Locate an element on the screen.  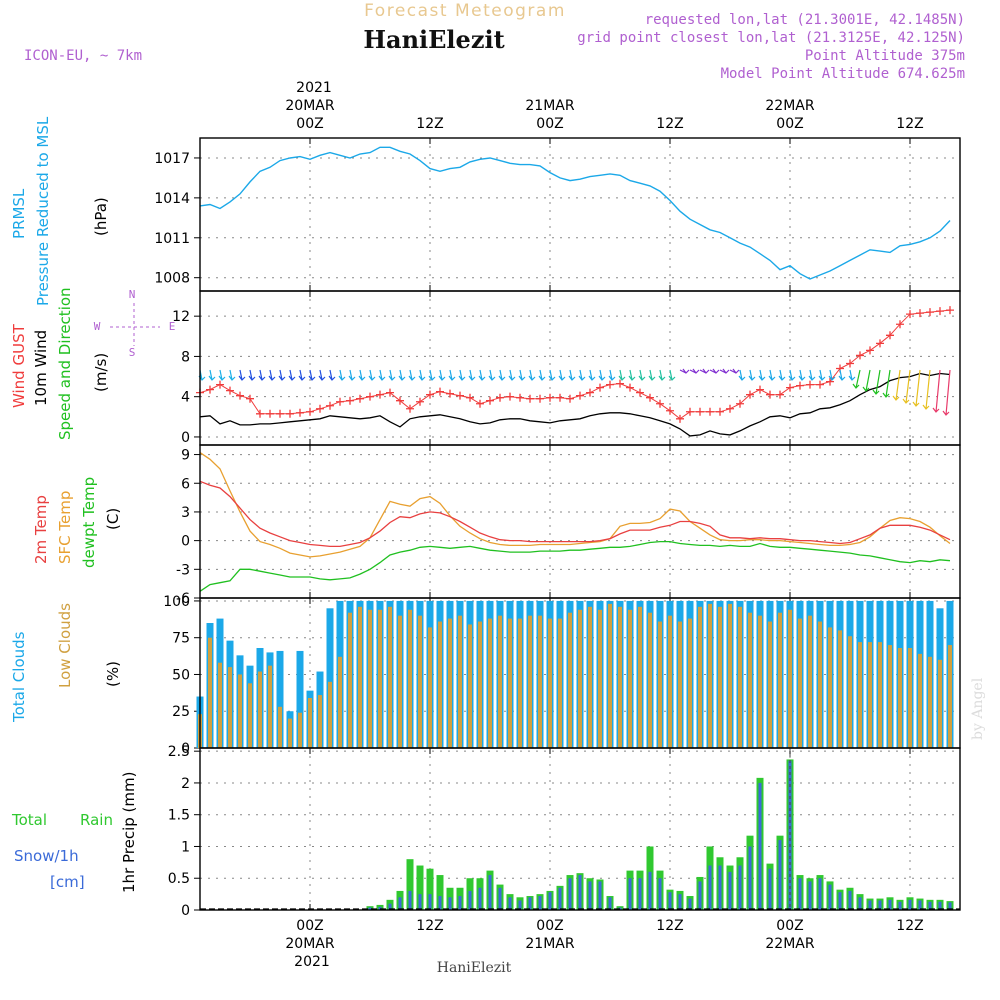
top-date-label: 20MAR is located at coordinates (309, 106).